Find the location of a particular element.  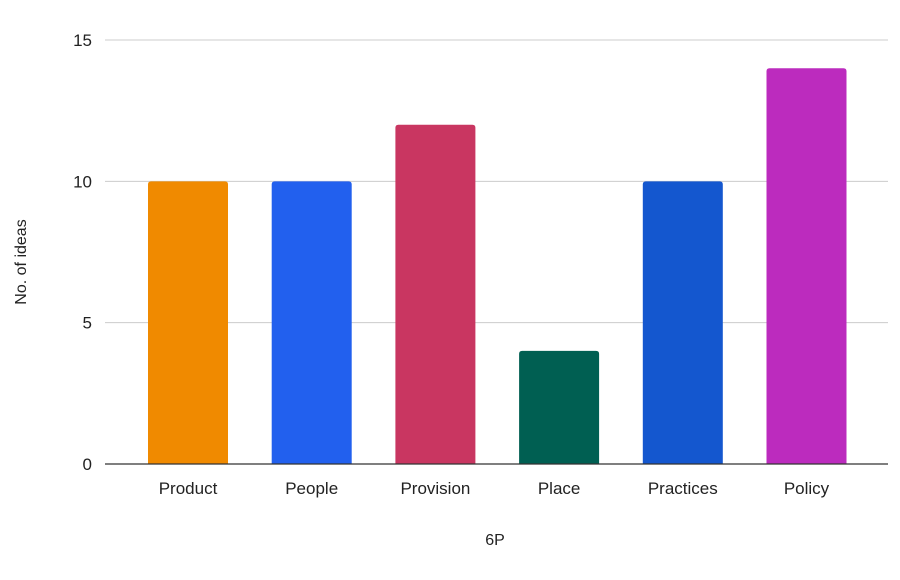

bar-product is located at coordinates (188, 323).